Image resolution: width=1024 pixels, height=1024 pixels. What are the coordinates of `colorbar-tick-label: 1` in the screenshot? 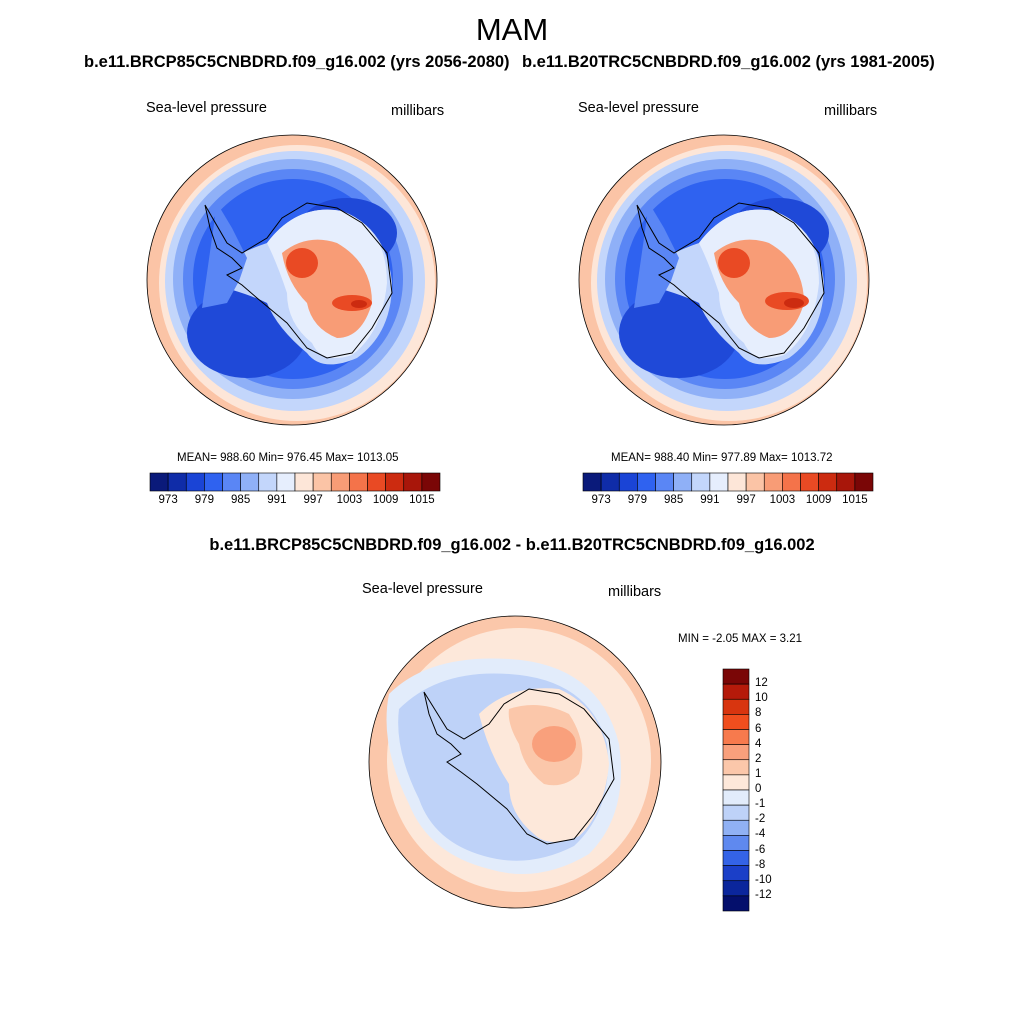 It's located at (758, 773).